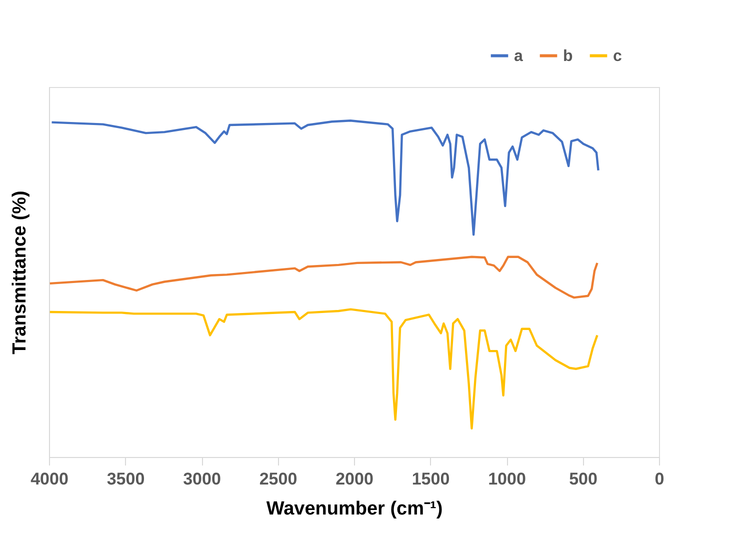  What do you see at coordinates (568, 56) in the screenshot?
I see `legend-label: b` at bounding box center [568, 56].